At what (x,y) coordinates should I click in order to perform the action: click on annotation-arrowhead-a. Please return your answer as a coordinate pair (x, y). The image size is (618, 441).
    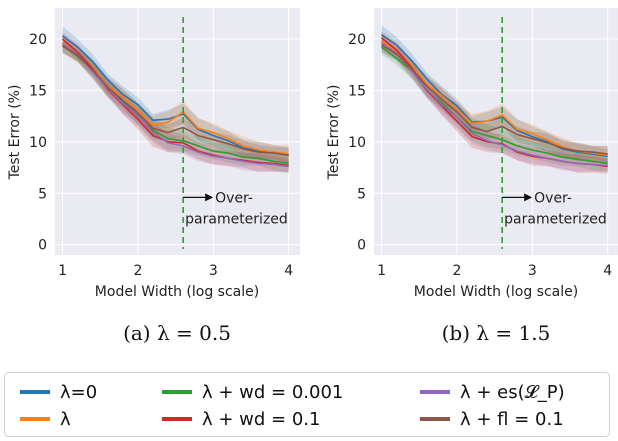
    Looking at the image, I should click on (209, 197).